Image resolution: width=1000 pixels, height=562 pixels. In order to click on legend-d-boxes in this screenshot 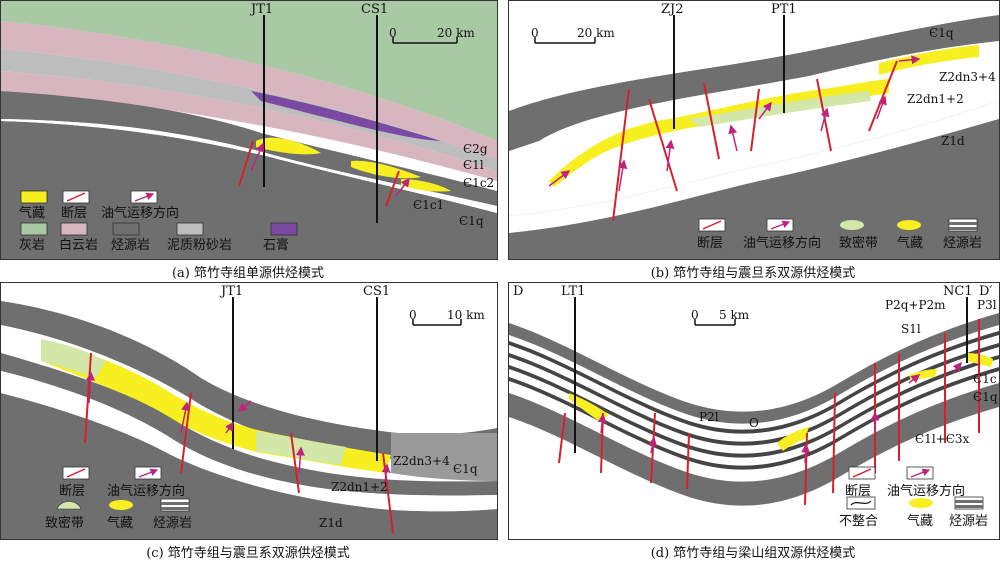, I will do `click(915, 488)`.